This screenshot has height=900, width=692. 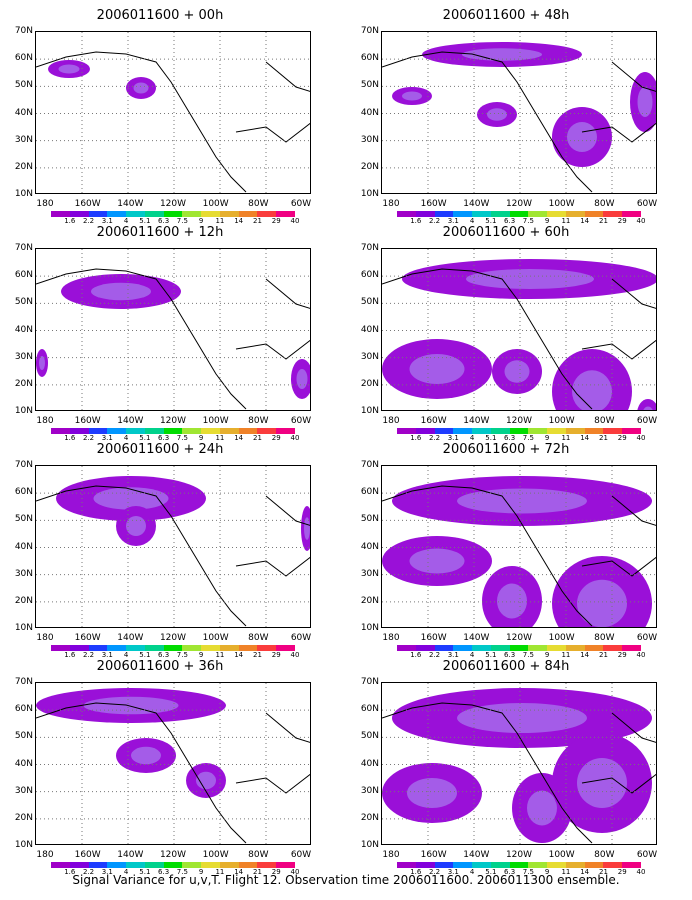 What do you see at coordinates (476, 638) in the screenshot?
I see `longitude-label: 140W` at bounding box center [476, 638].